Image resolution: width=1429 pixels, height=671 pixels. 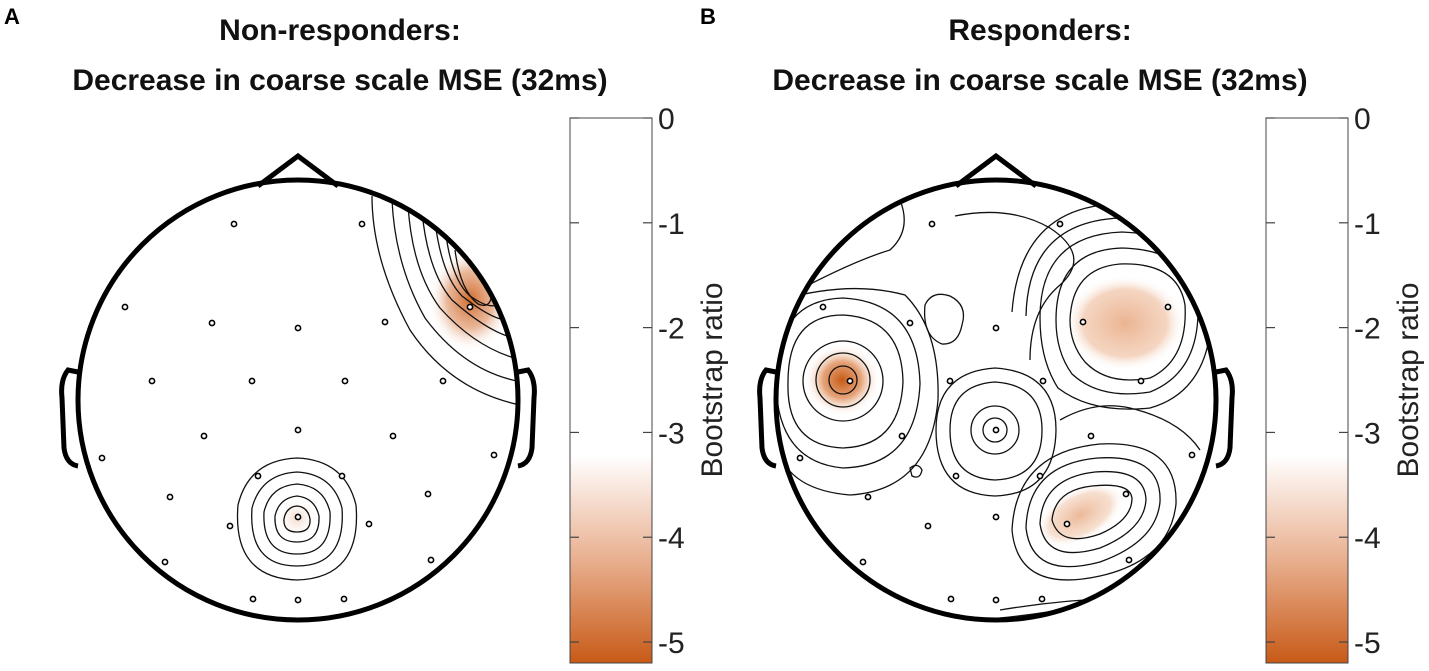 I want to click on hotspot-right-parietal, so click(x=1080, y=515).